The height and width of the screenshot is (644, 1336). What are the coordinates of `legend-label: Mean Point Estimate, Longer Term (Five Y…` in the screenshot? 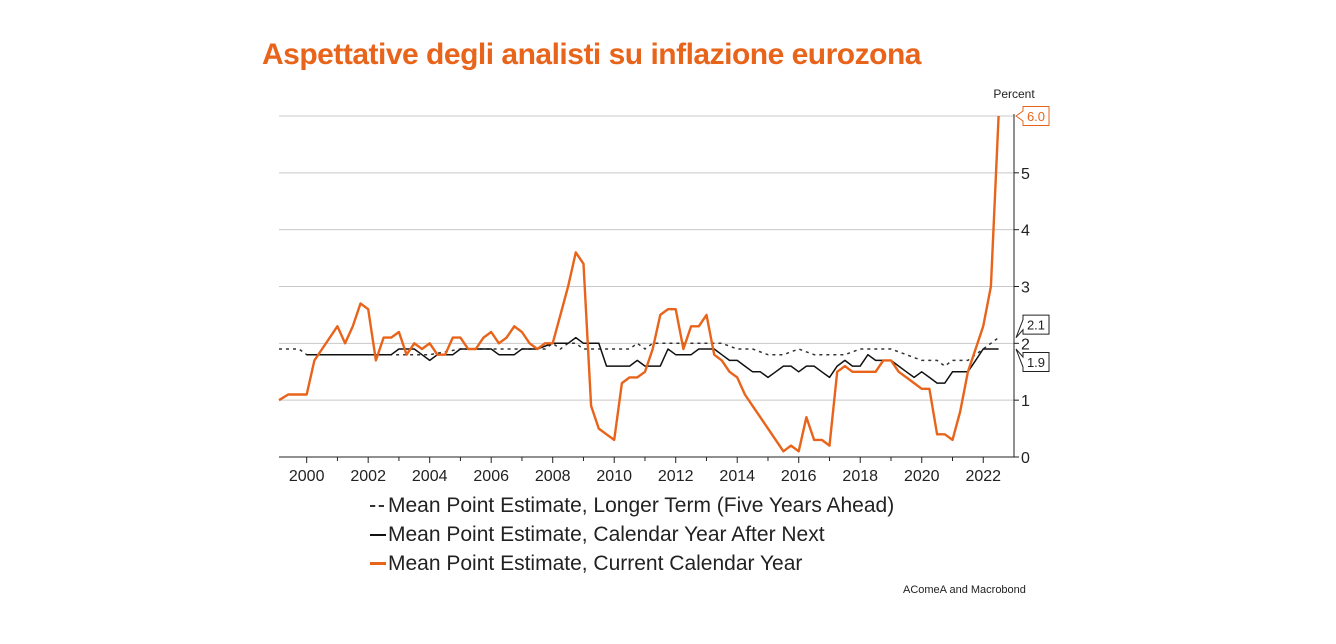 It's located at (641, 505).